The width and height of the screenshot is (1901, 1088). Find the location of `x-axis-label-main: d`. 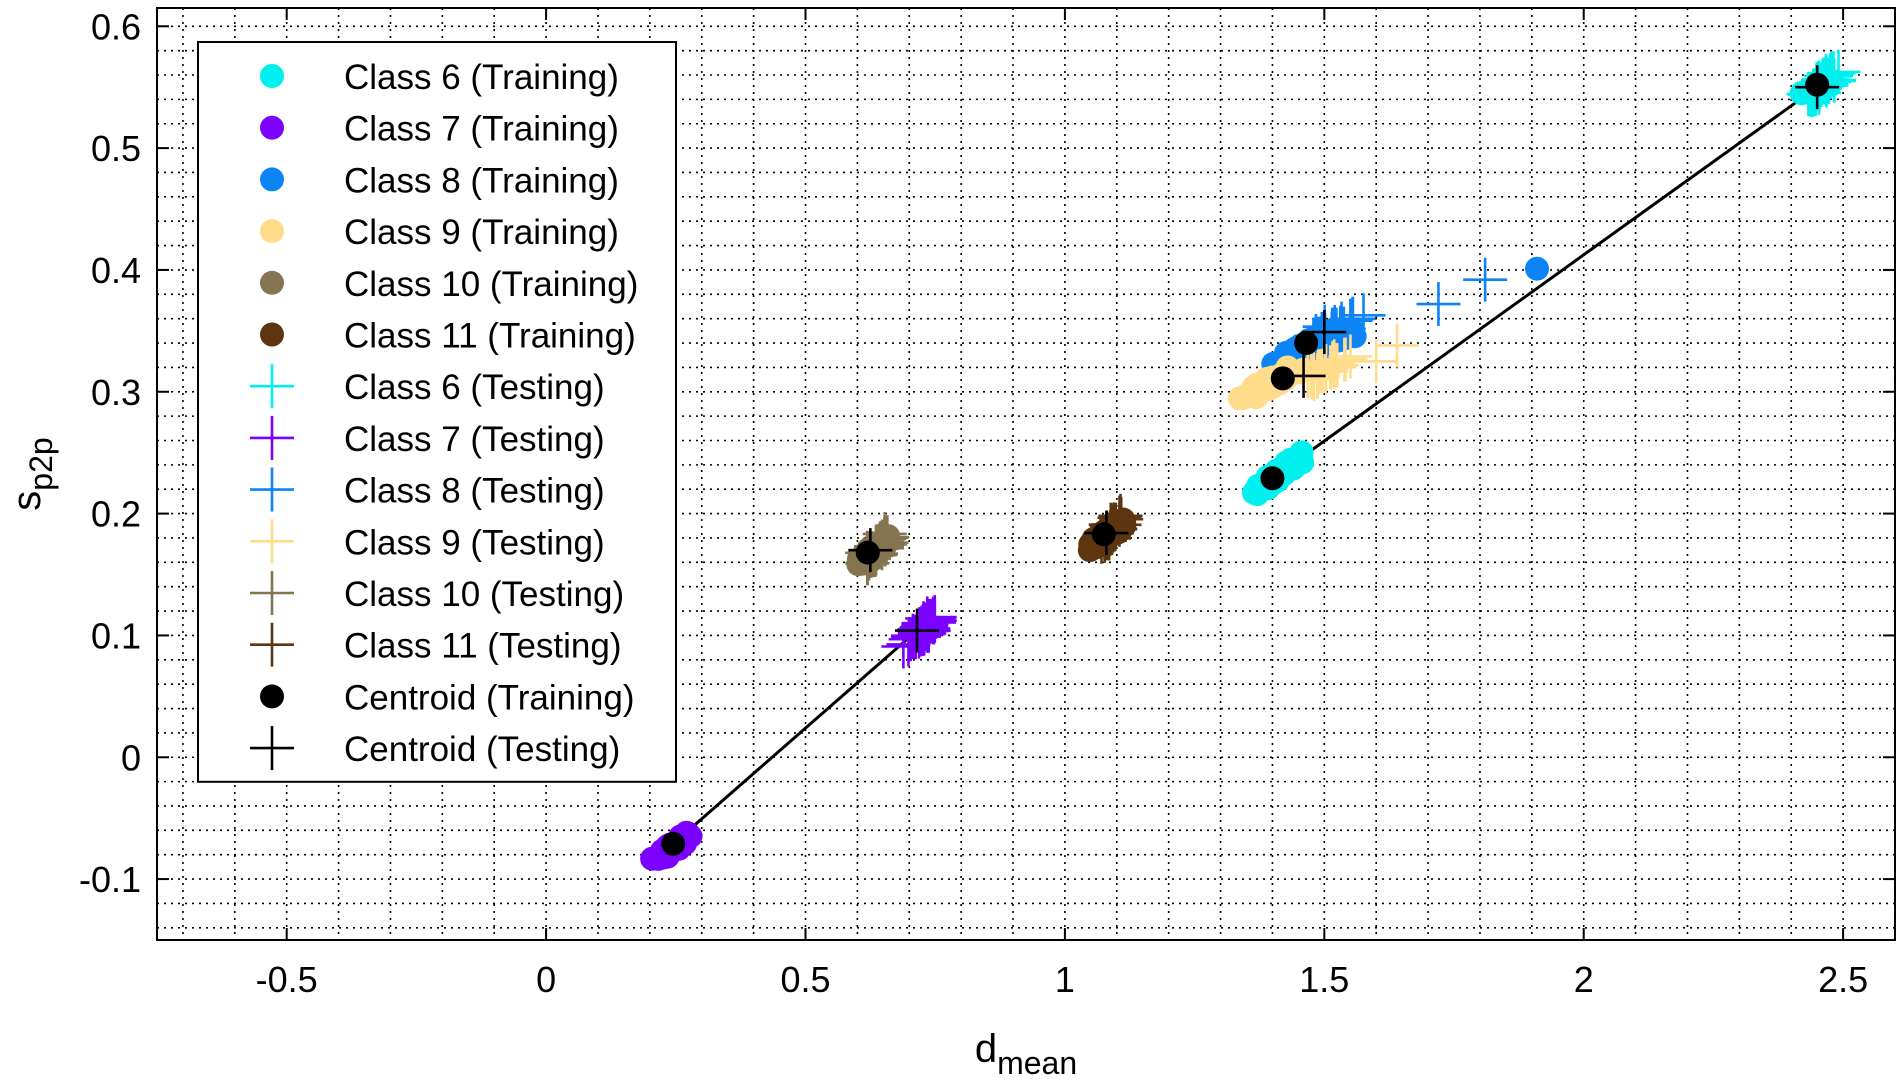

x-axis-label-main: d is located at coordinates (986, 1049).